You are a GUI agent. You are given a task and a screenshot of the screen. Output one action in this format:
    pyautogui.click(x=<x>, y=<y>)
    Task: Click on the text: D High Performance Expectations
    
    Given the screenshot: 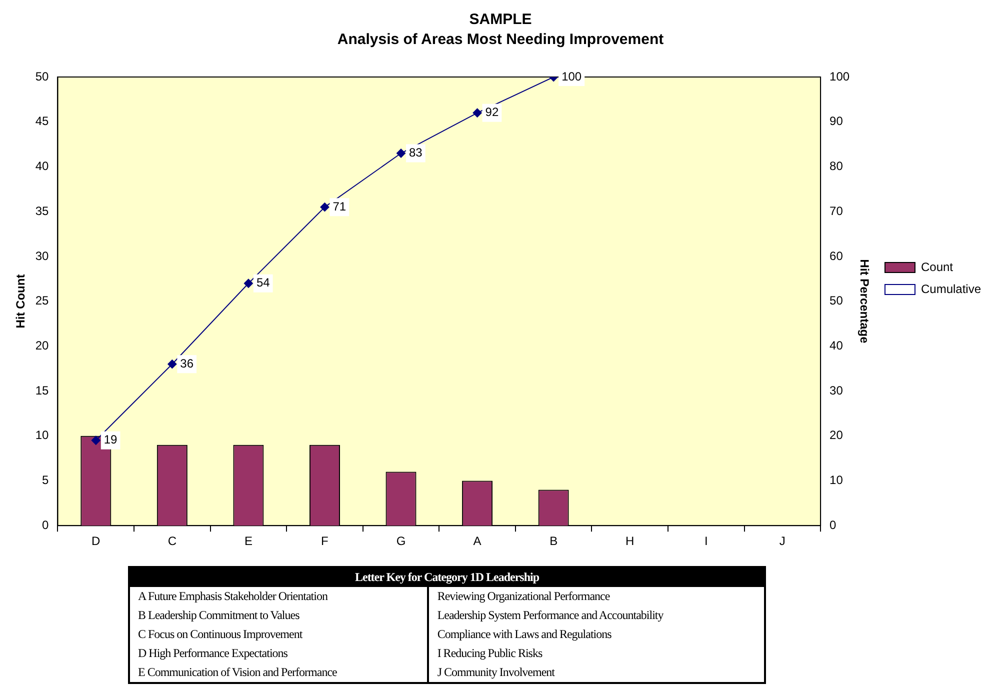 What is the action you would take?
    pyautogui.click(x=212, y=653)
    